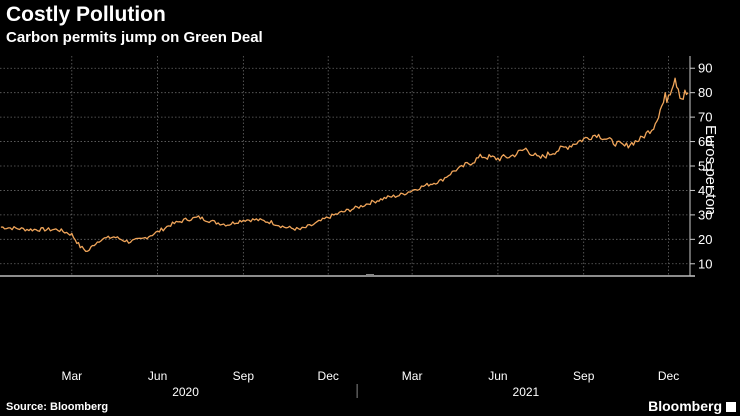 The image size is (740, 416). I want to click on x-year-label: 2021, so click(526, 392).